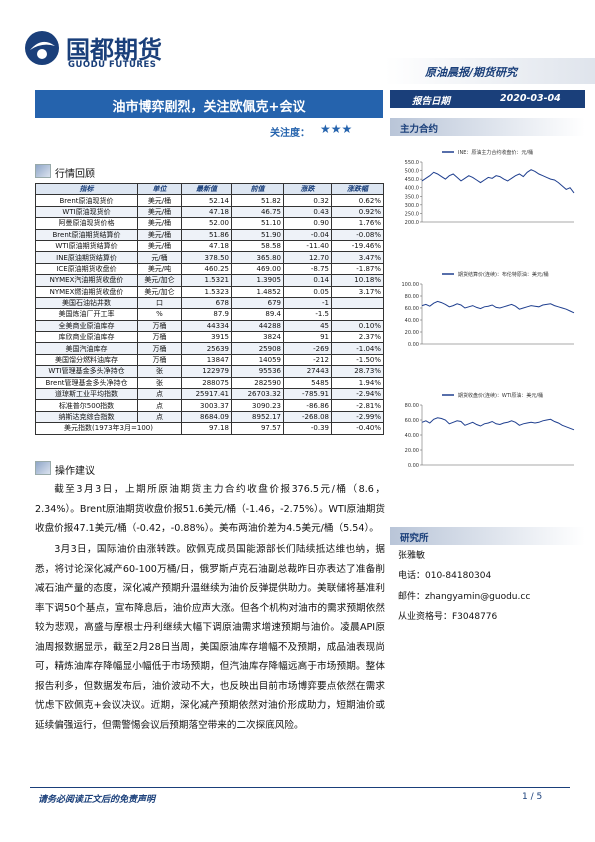 The width and height of the screenshot is (595, 842). What do you see at coordinates (487, 127) in the screenshot?
I see `contracts-bar` at bounding box center [487, 127].